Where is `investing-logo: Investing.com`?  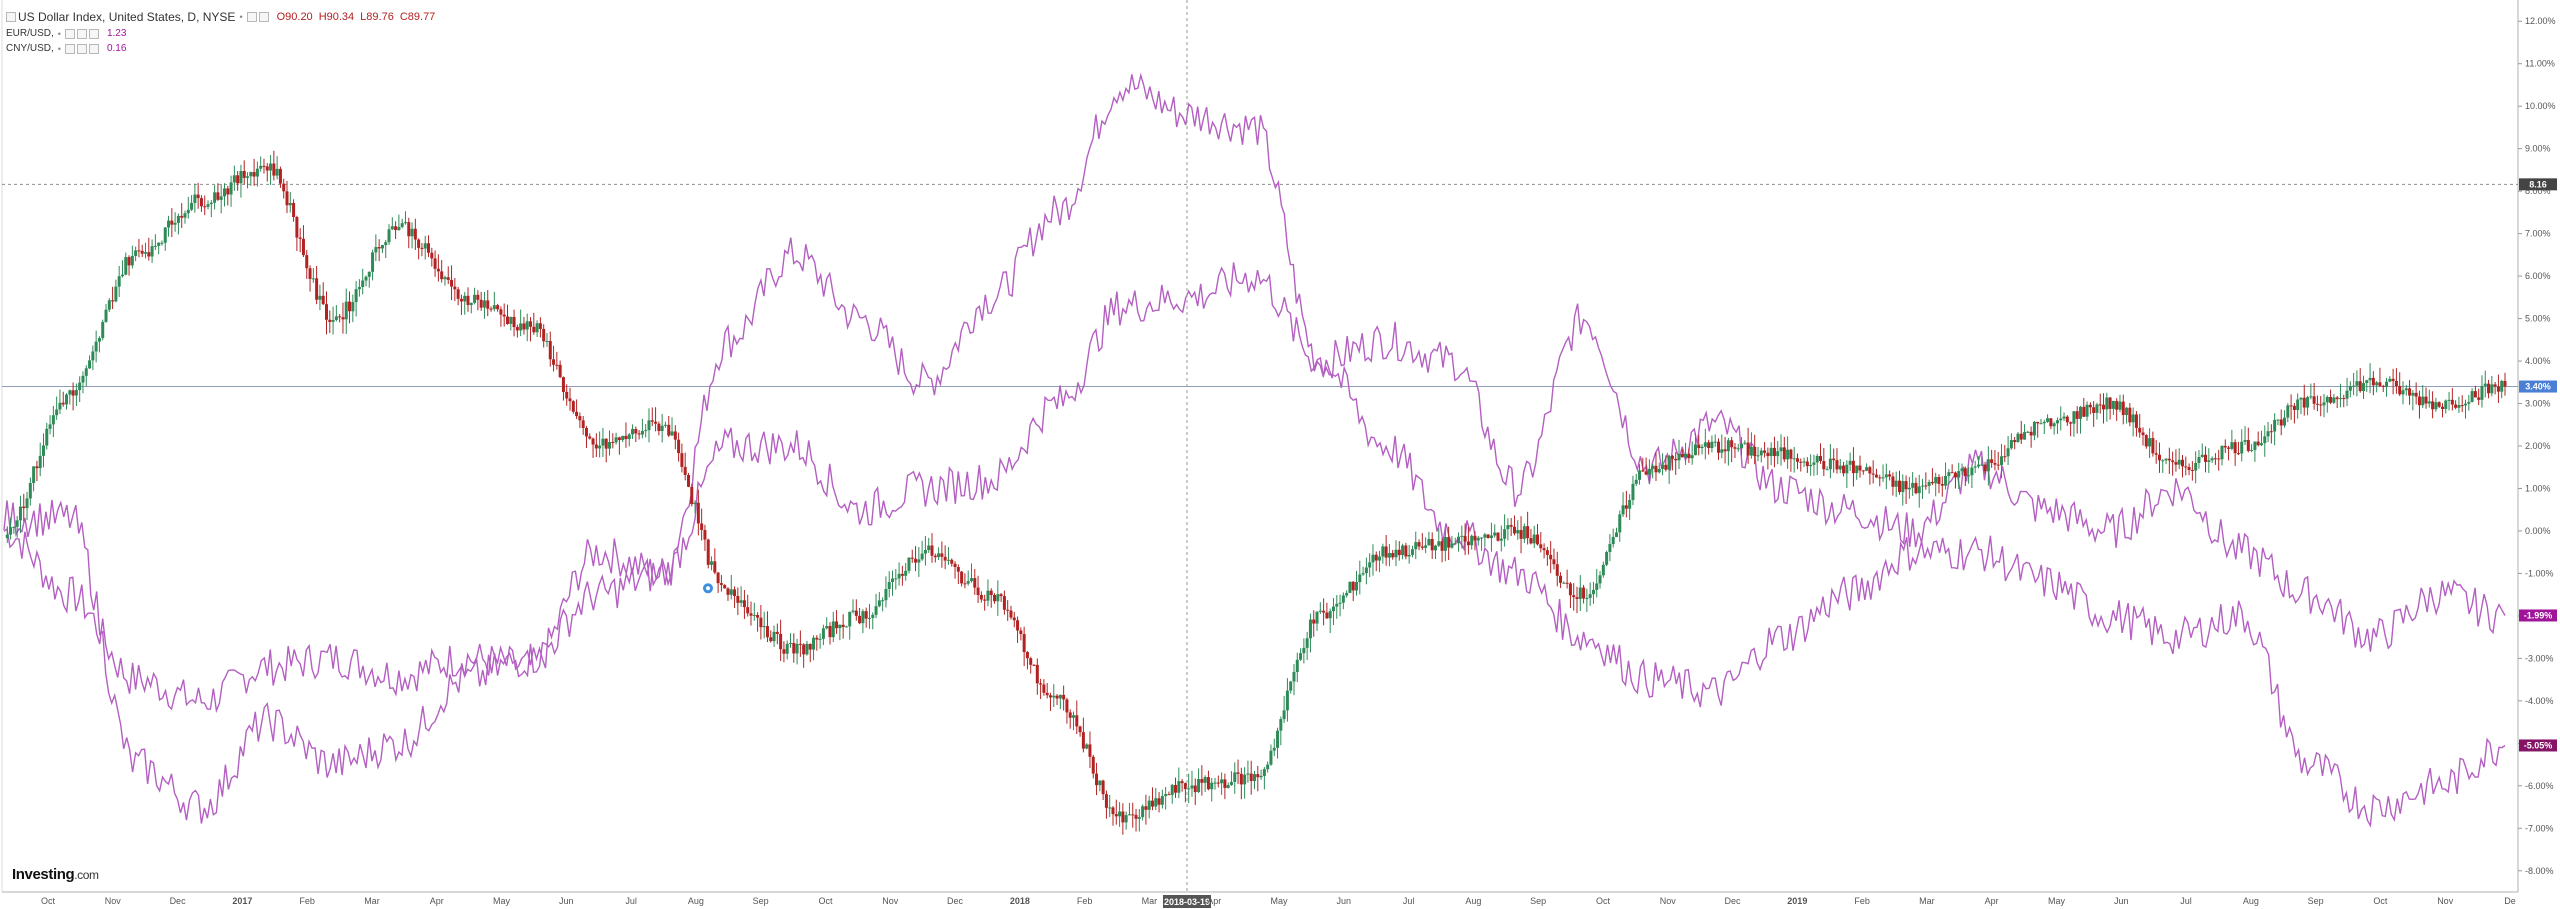 investing-logo: Investing.com is located at coordinates (55, 874).